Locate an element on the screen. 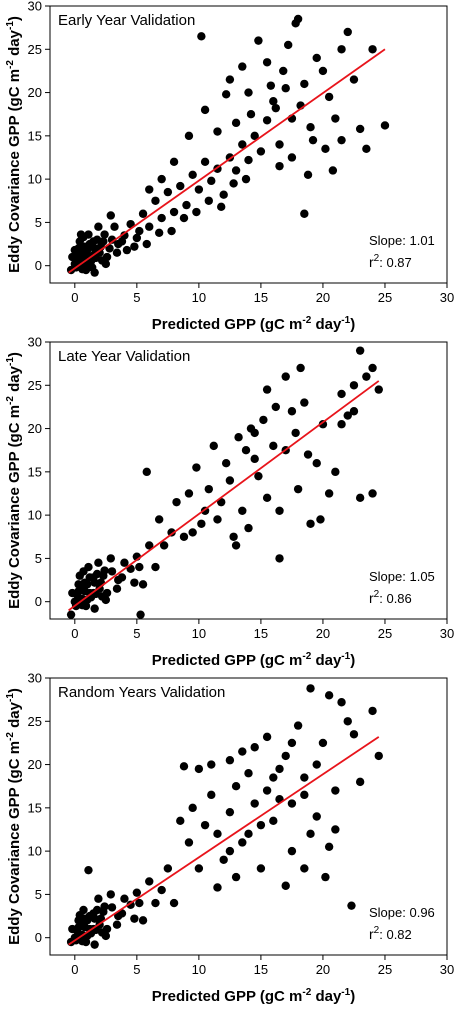  y-tick-label: 25 is located at coordinates (35, 721).